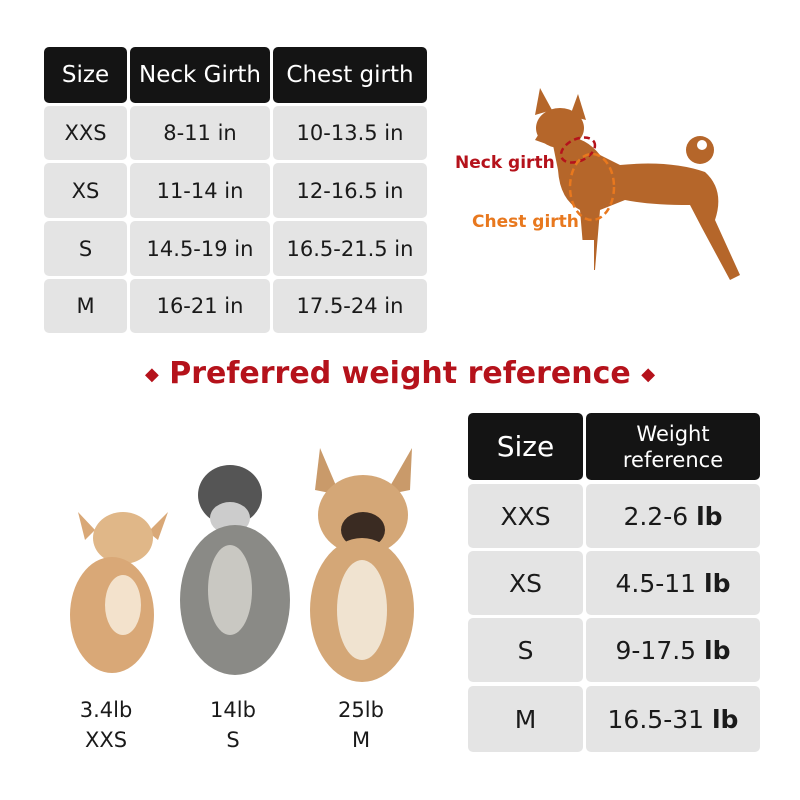 This screenshot has height=800, width=800. What do you see at coordinates (200, 248) in the screenshot?
I see `neck-cell: 14.5-19 in` at bounding box center [200, 248].